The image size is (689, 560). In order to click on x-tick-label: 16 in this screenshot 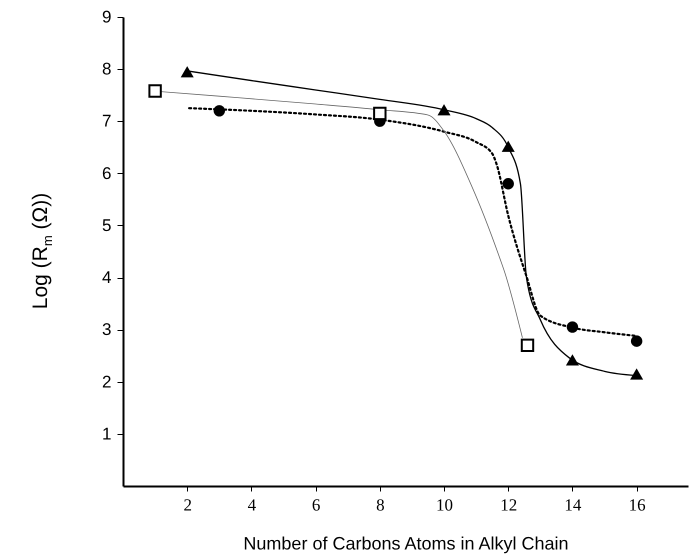, I will do `click(637, 505)`.